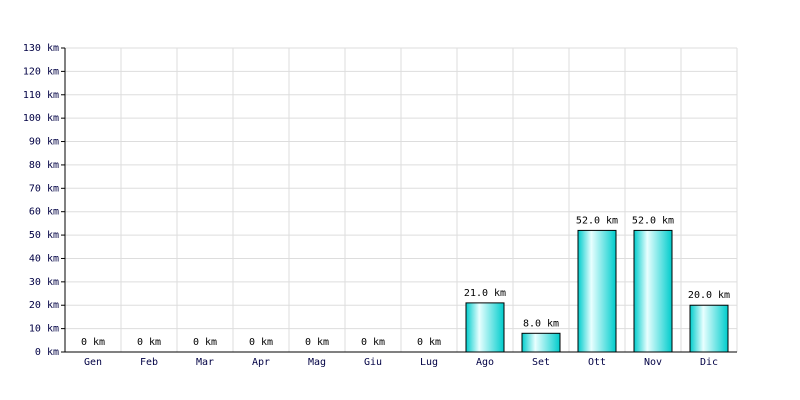 This screenshot has height=400, width=800. I want to click on data-label: 8.0 km, so click(541, 323).